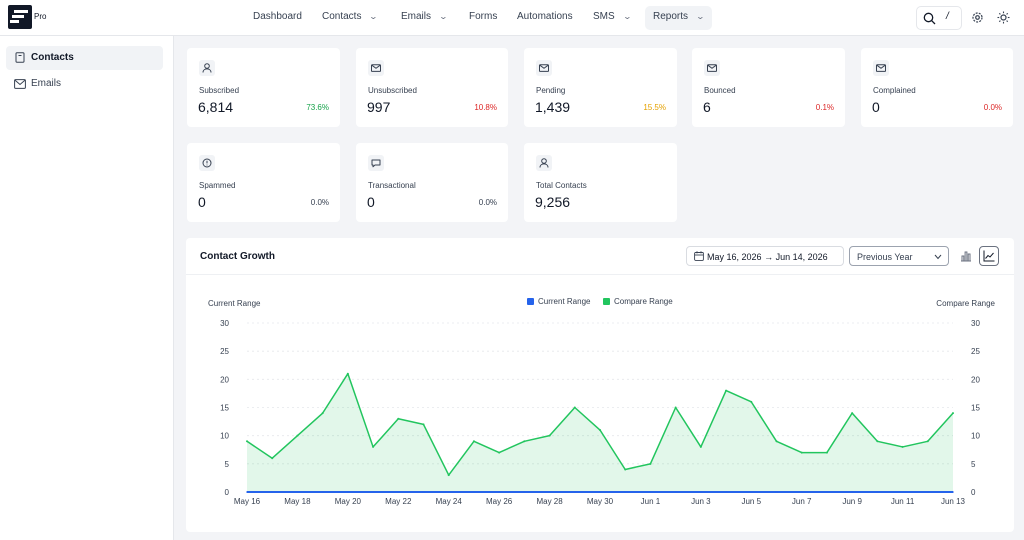 This screenshot has width=1024, height=540. I want to click on search-icon, so click(929, 18).